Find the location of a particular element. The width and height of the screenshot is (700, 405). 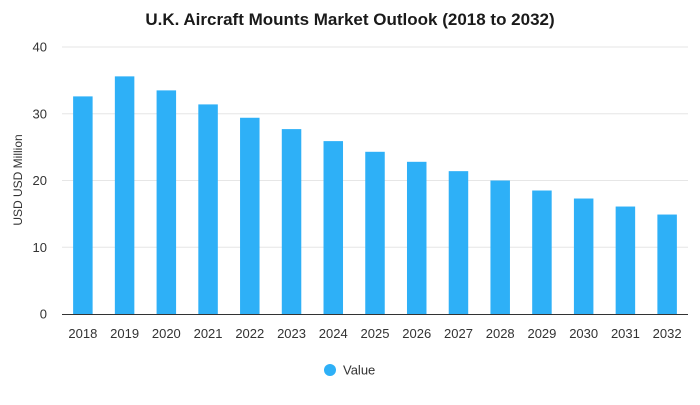

x-tick-label: 2027 is located at coordinates (458, 333).